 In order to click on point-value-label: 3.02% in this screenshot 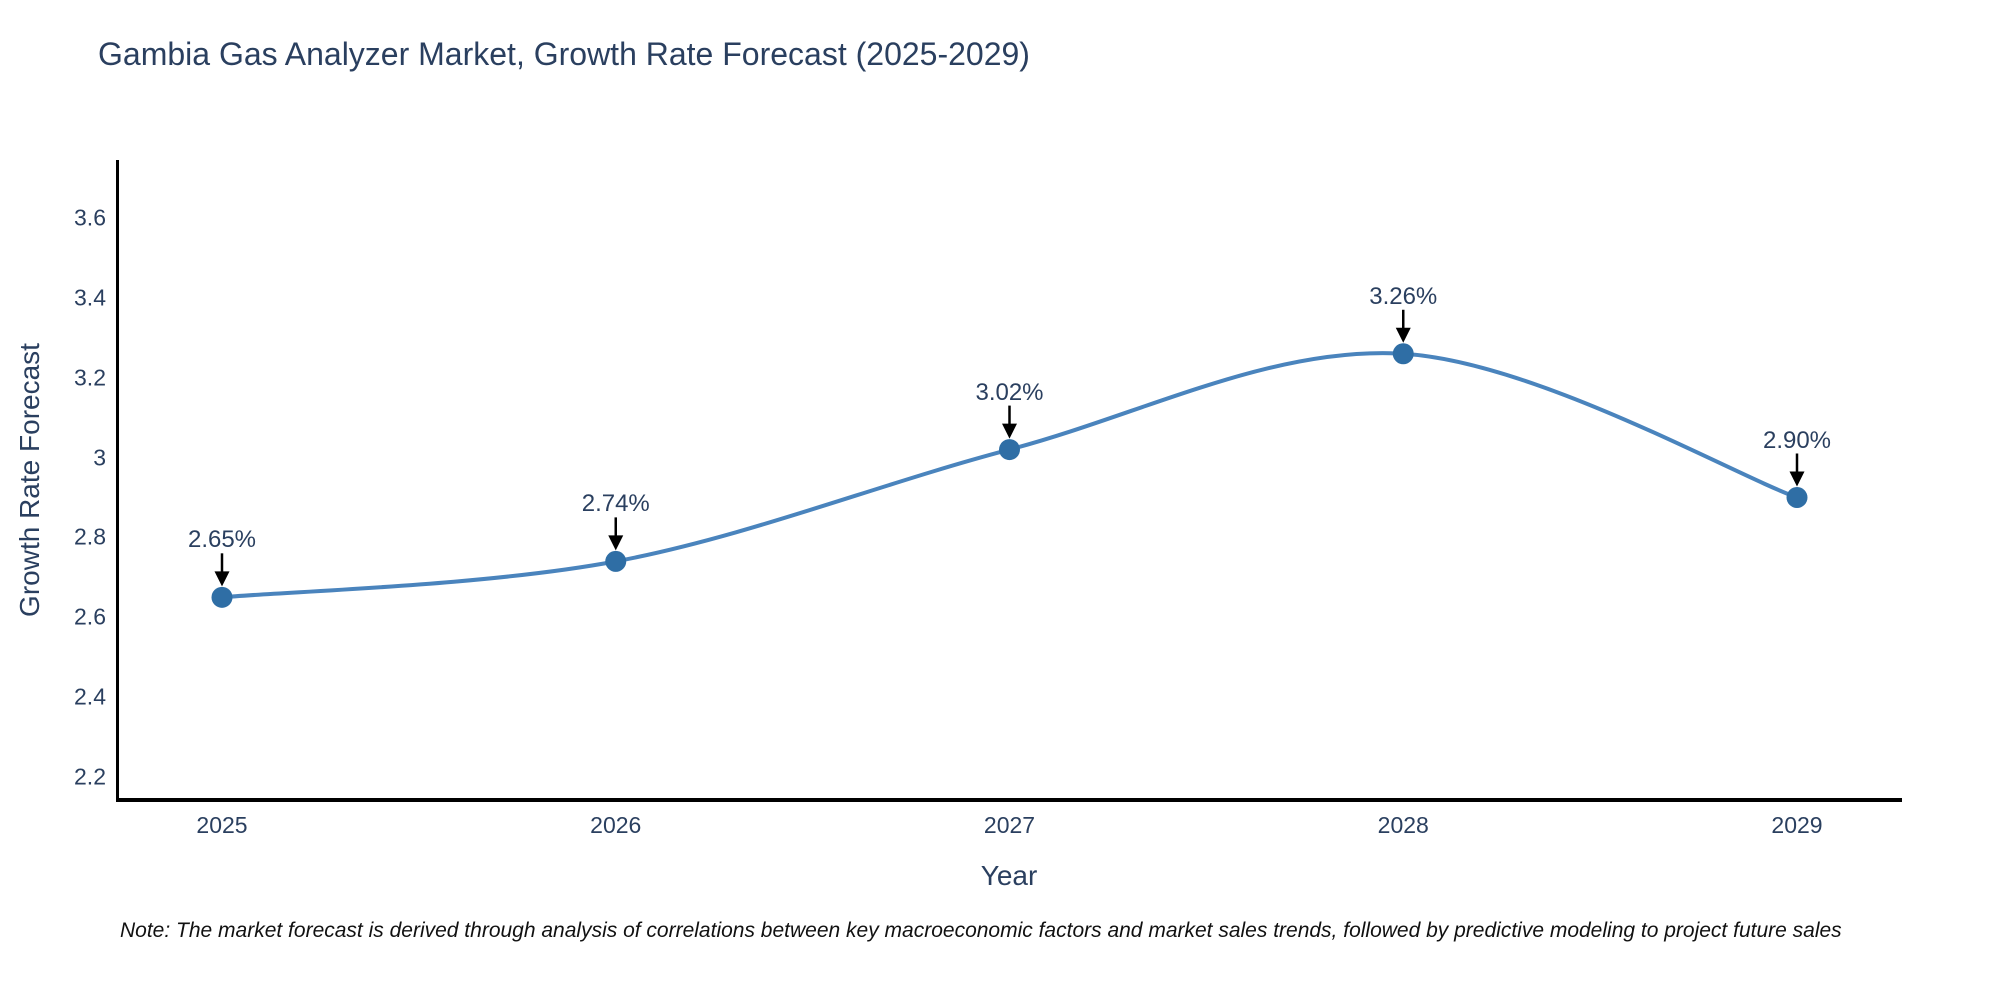, I will do `click(1009, 392)`.